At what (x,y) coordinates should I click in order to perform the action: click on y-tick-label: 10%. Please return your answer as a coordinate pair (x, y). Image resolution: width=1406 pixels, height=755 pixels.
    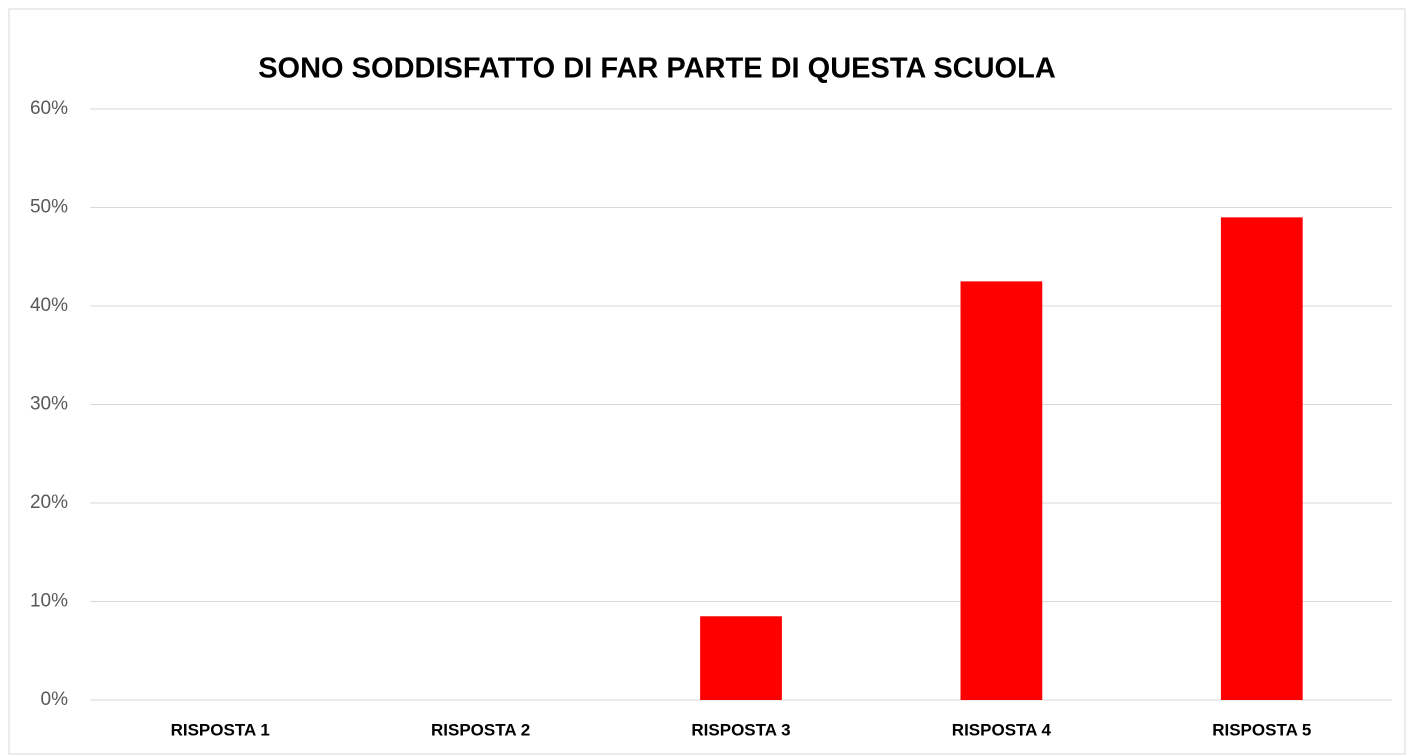
    Looking at the image, I should click on (49, 601).